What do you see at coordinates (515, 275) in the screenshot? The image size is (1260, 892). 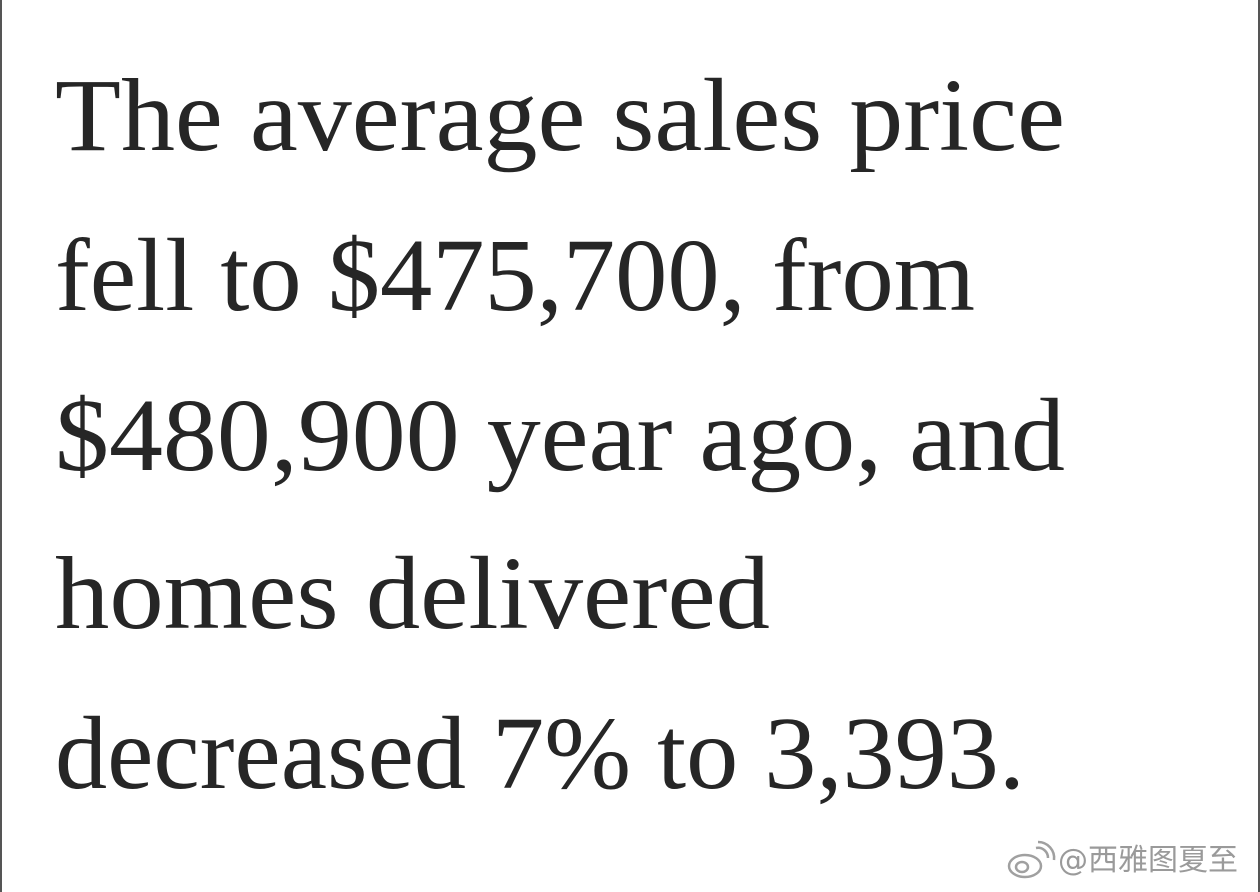 I see `text-line: fell to $475,700, from` at bounding box center [515, 275].